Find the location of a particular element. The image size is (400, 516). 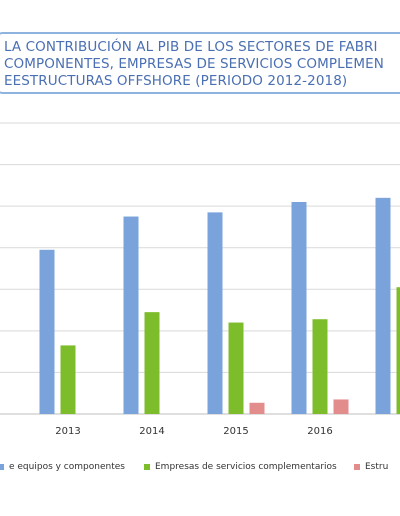

legend-item-1: e equipos y componentes is located at coordinates (62, 467).